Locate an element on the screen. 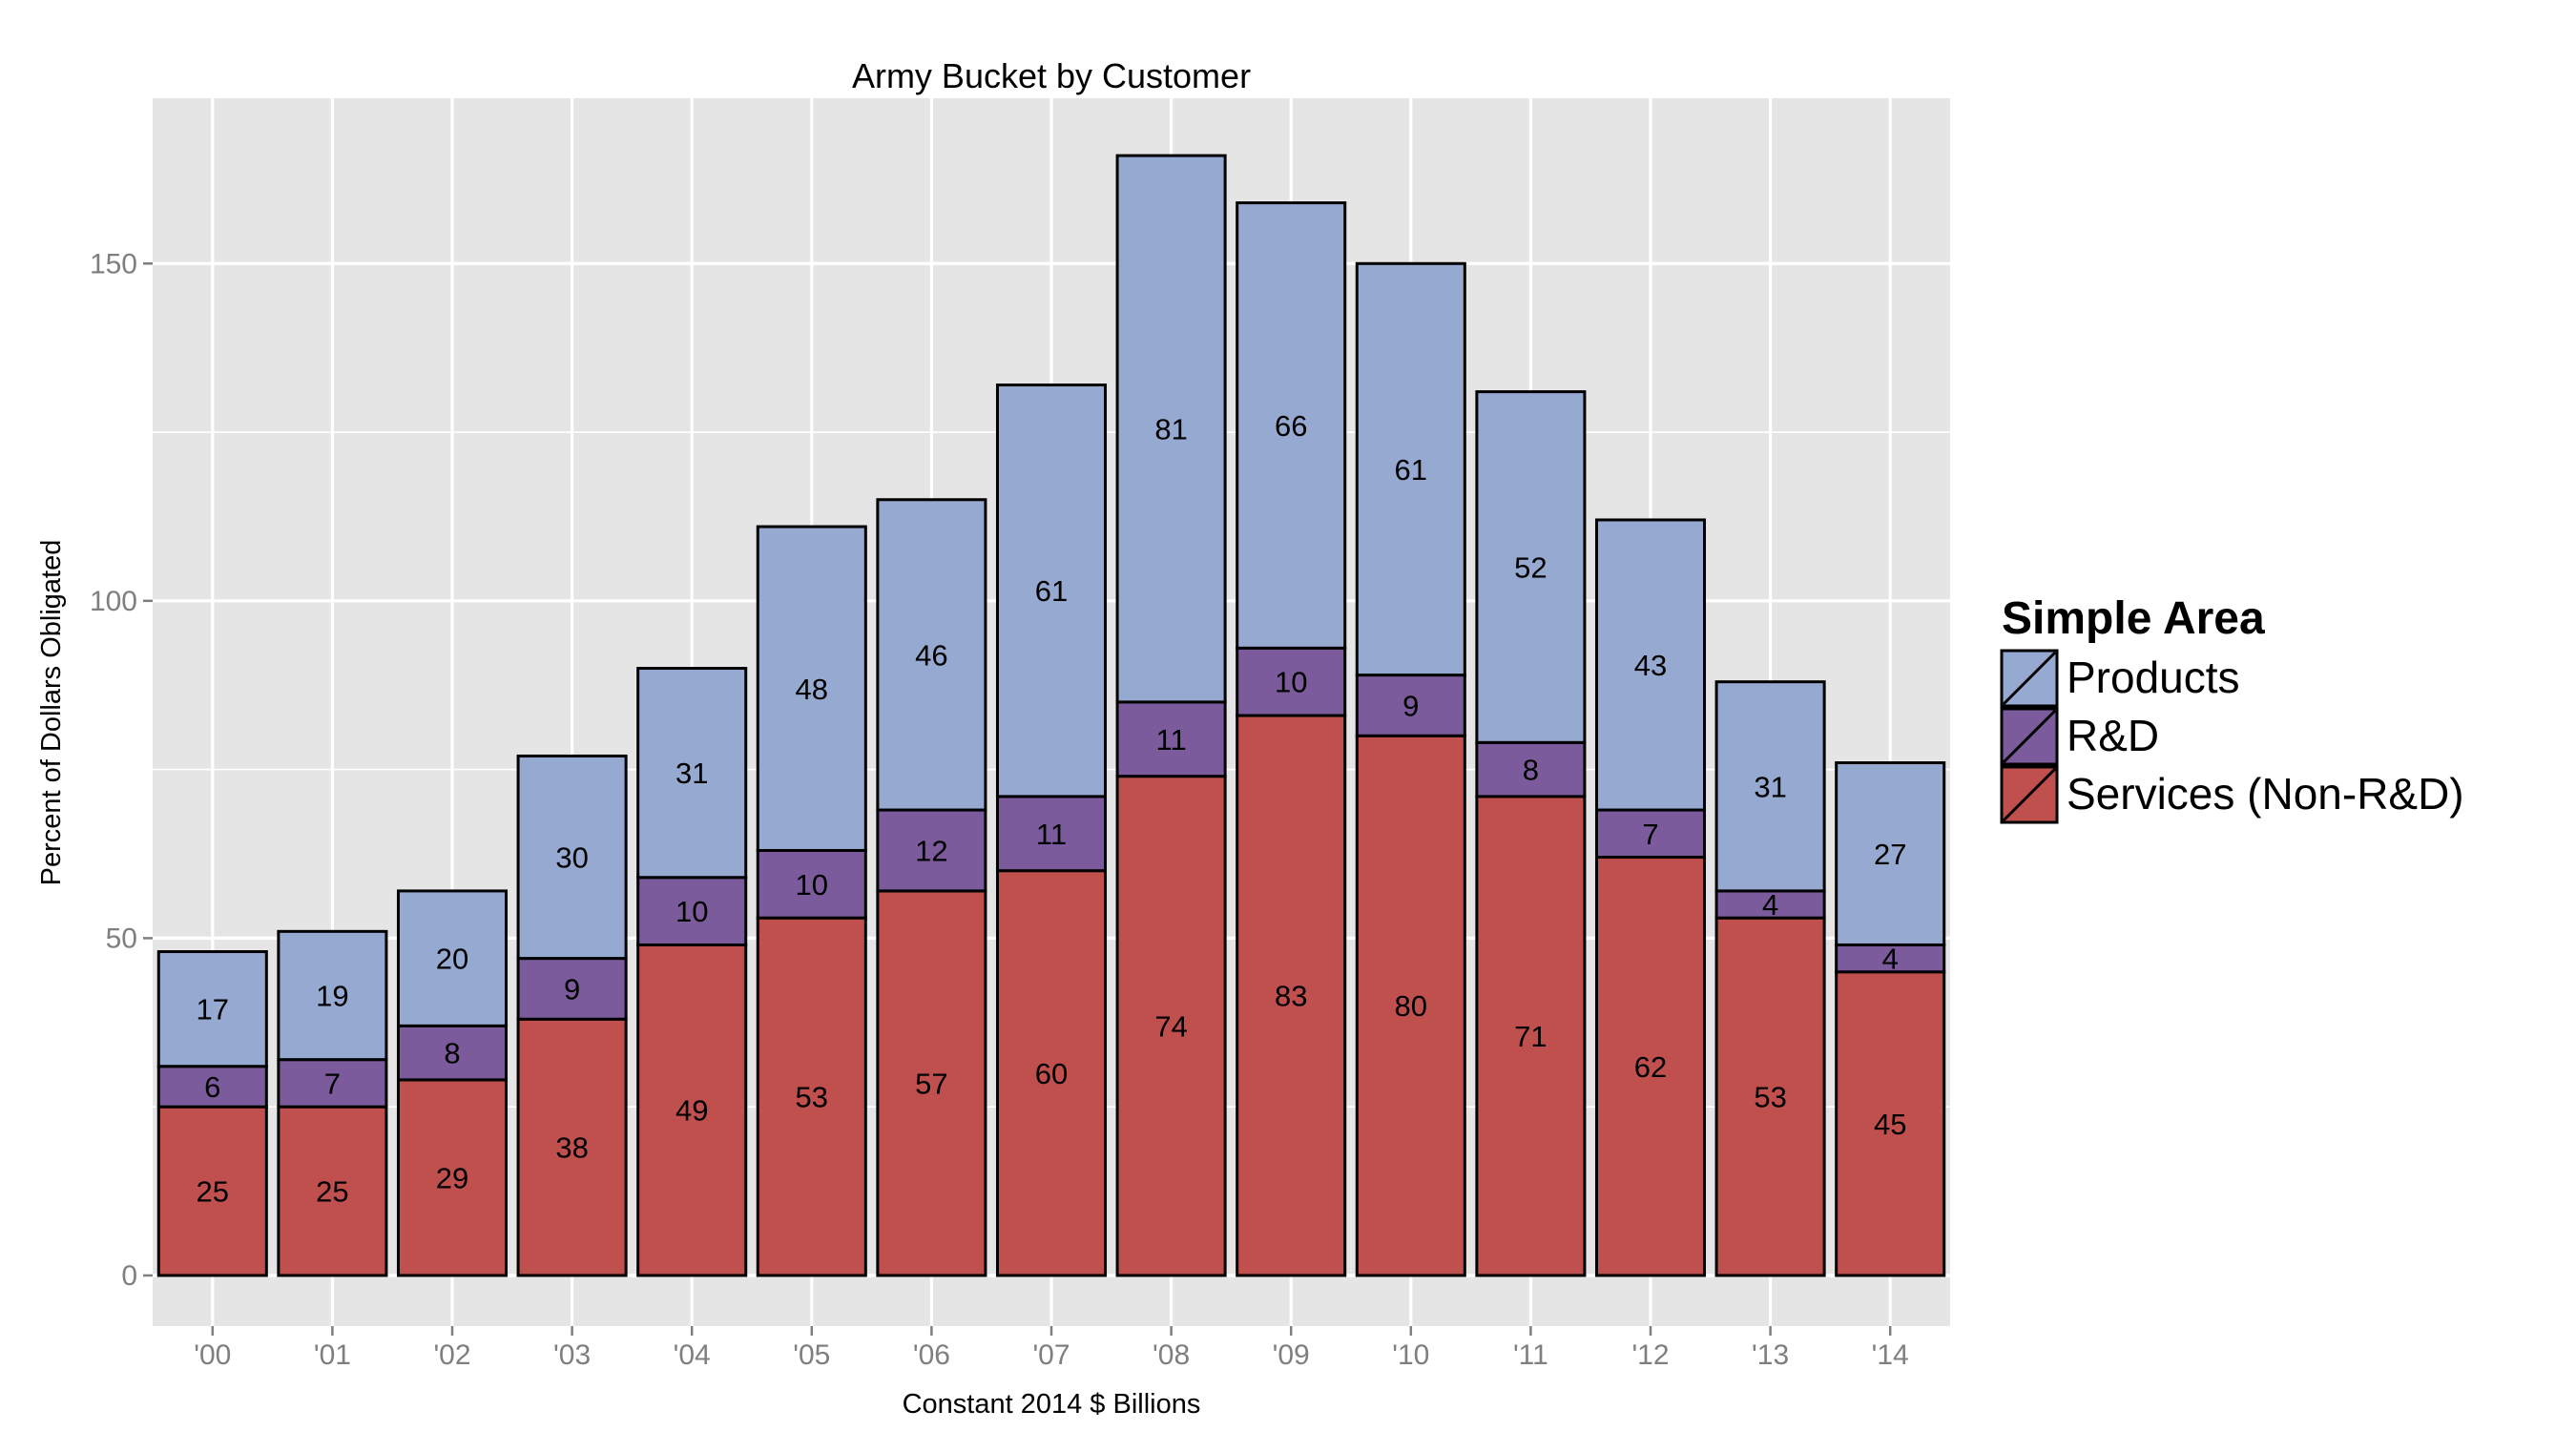 Image resolution: width=2576 pixels, height=1431 pixels. data-label: 6 is located at coordinates (212, 1087).